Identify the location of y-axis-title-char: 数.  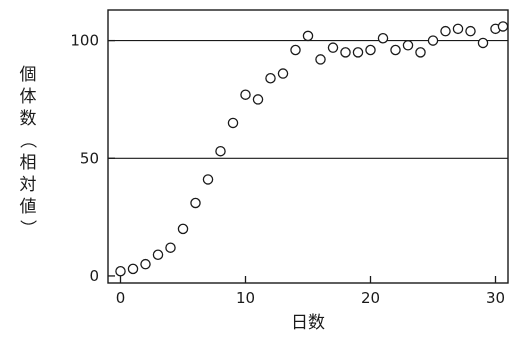
(28, 119).